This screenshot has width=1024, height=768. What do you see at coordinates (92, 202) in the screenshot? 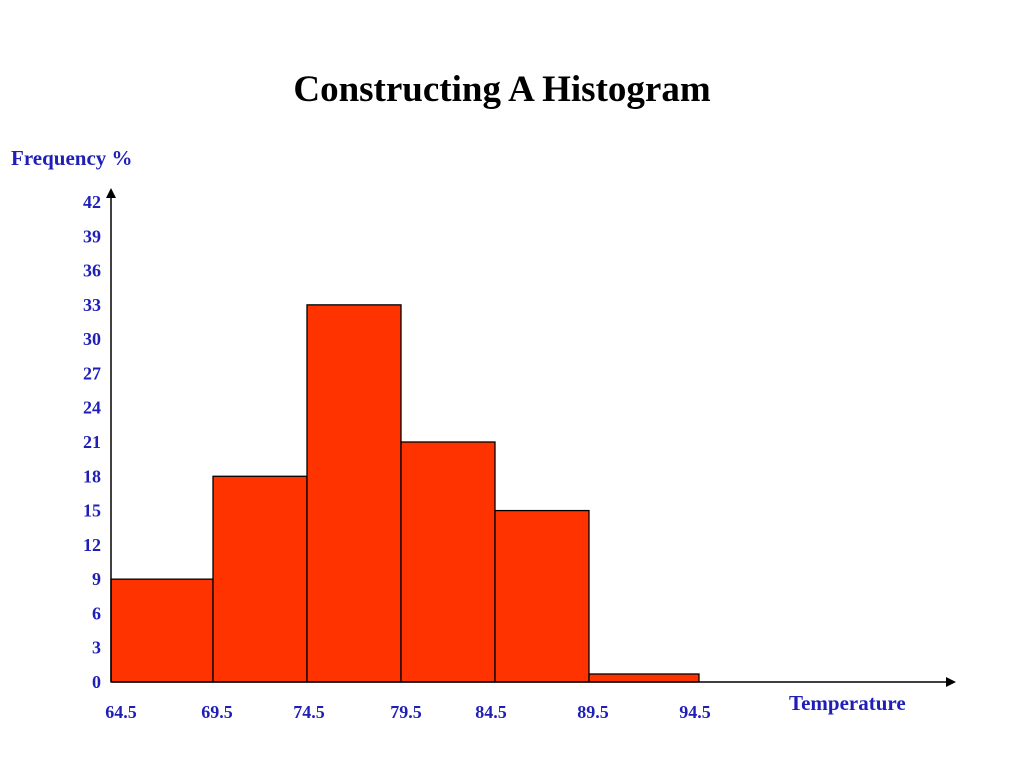
I see `y-tick-label: 42` at bounding box center [92, 202].